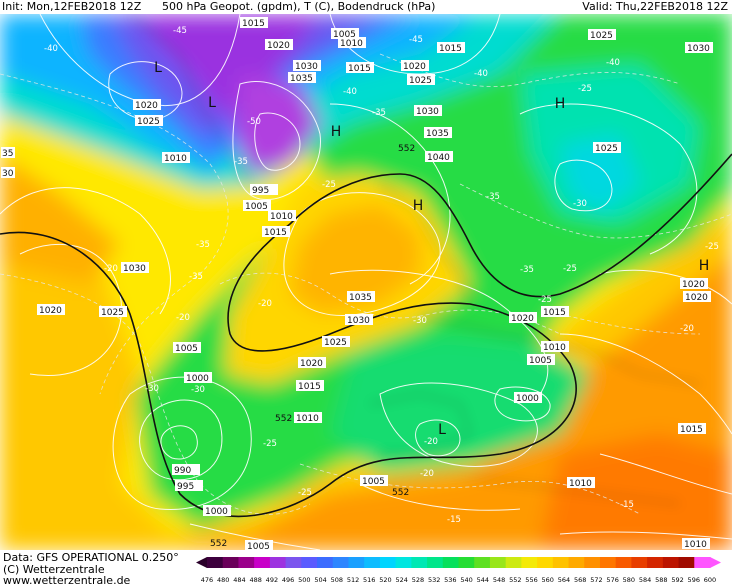 The height and width of the screenshot is (587, 732). Describe the element at coordinates (223, 580) in the screenshot. I see `colorbar-tick-label: 480` at that location.